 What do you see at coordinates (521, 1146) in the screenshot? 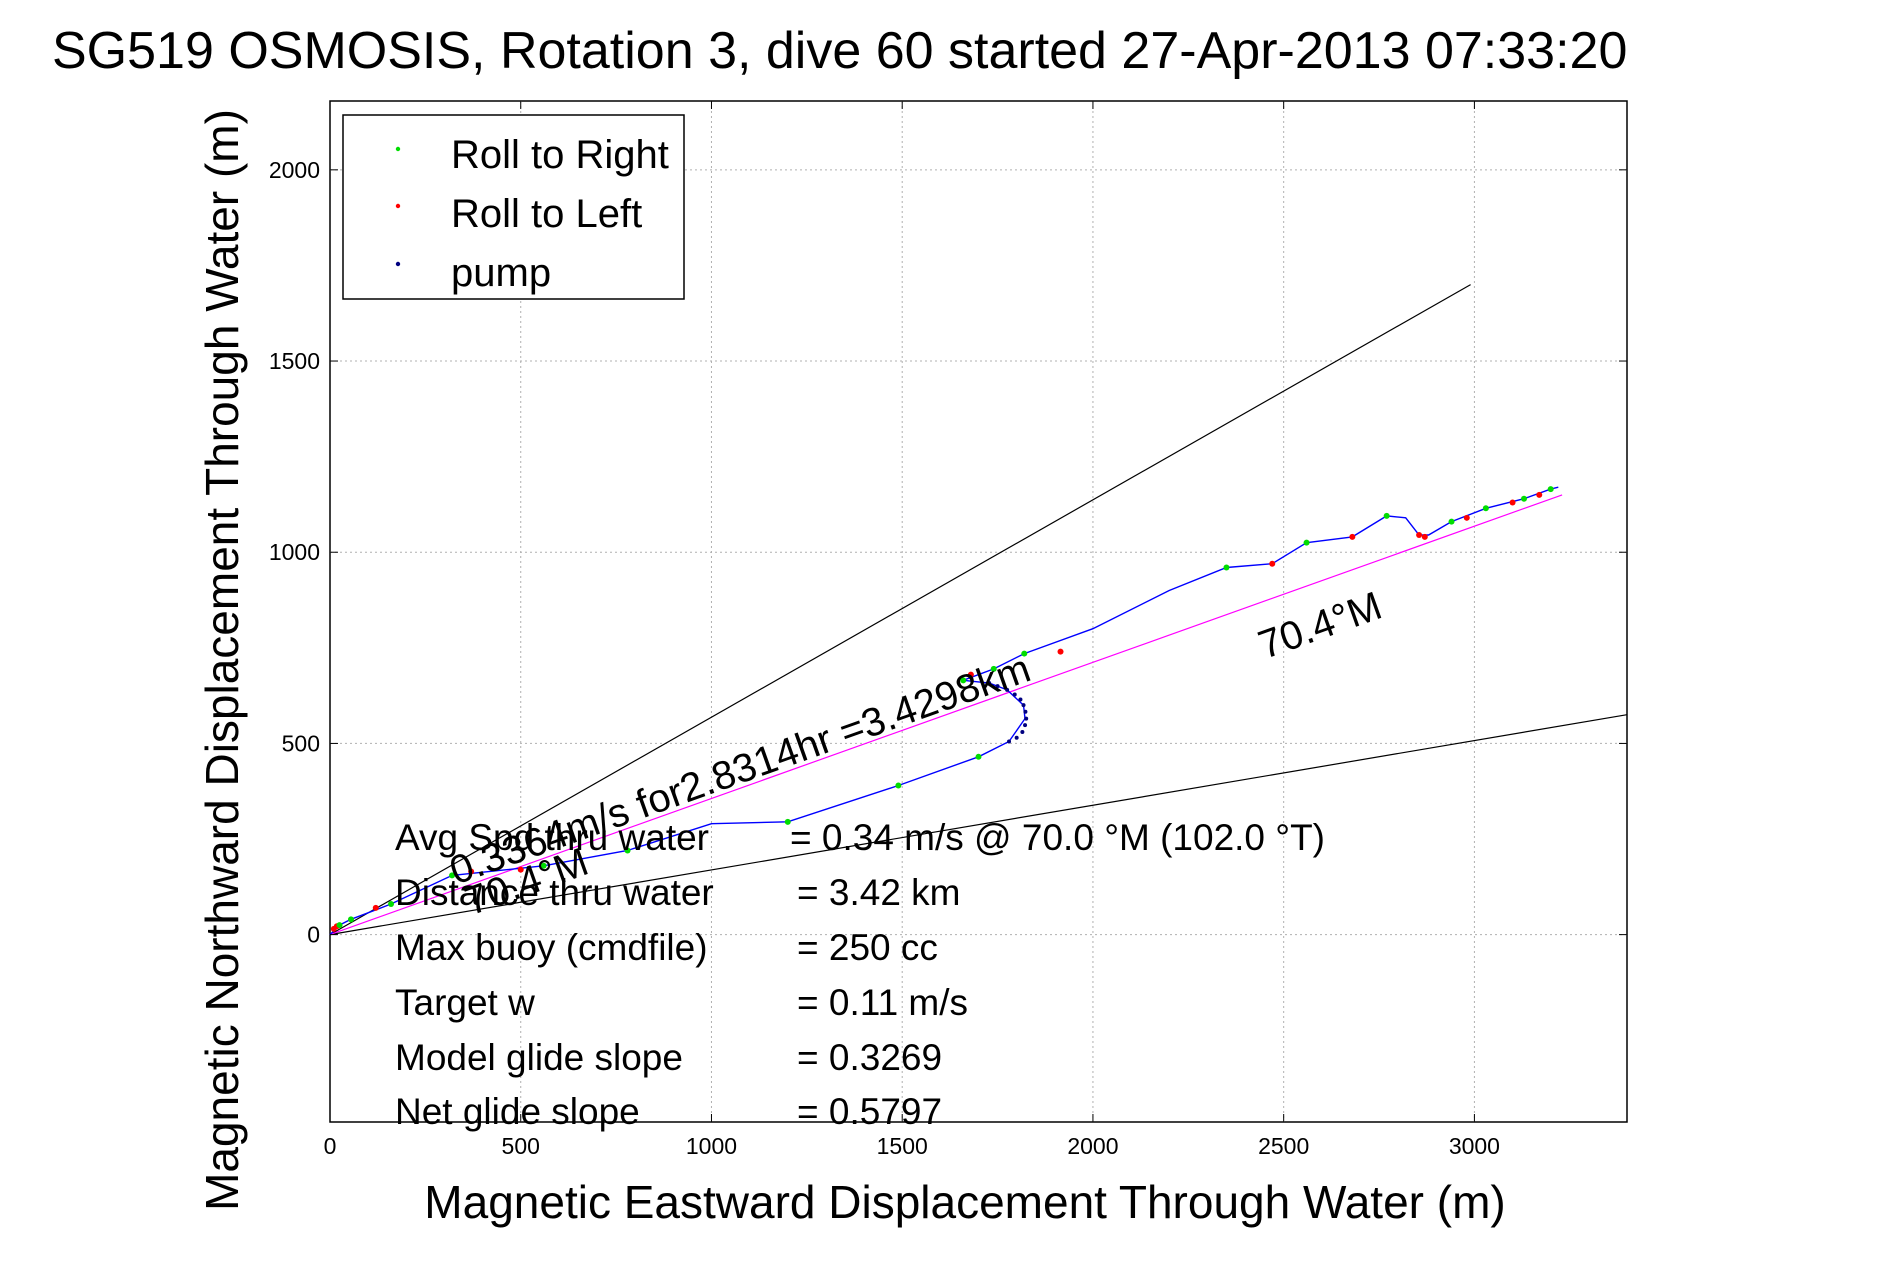
I see `x-tick-label: 500` at bounding box center [521, 1146].